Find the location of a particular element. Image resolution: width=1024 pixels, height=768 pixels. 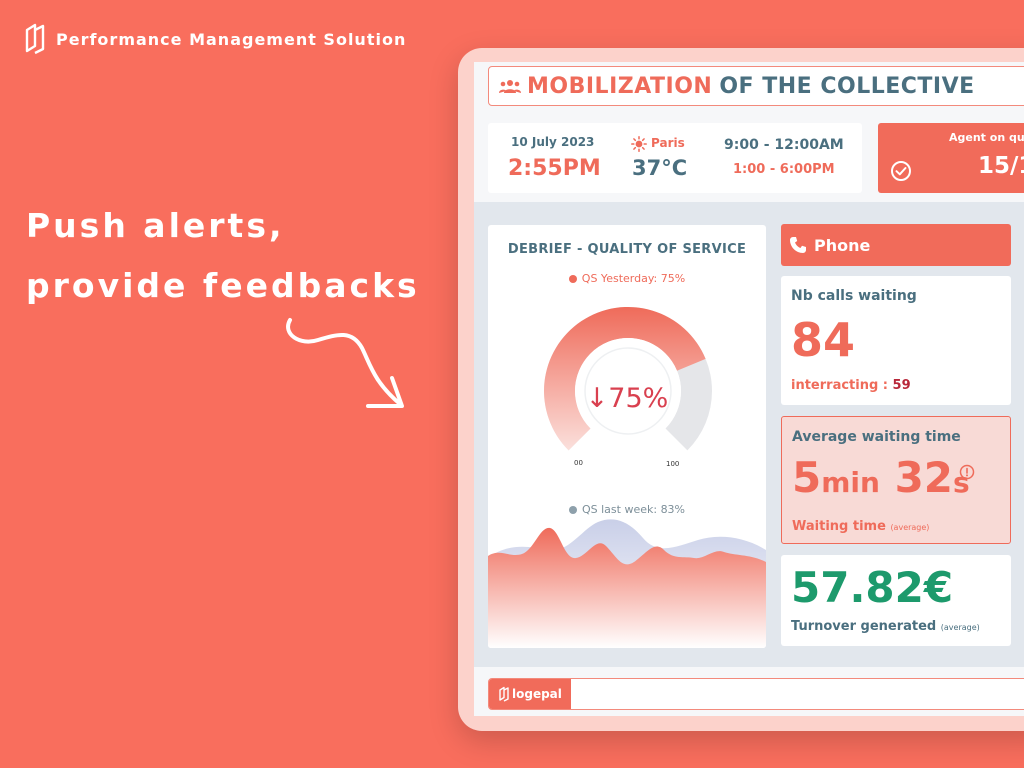

quality-gauge is located at coordinates (628, 379).